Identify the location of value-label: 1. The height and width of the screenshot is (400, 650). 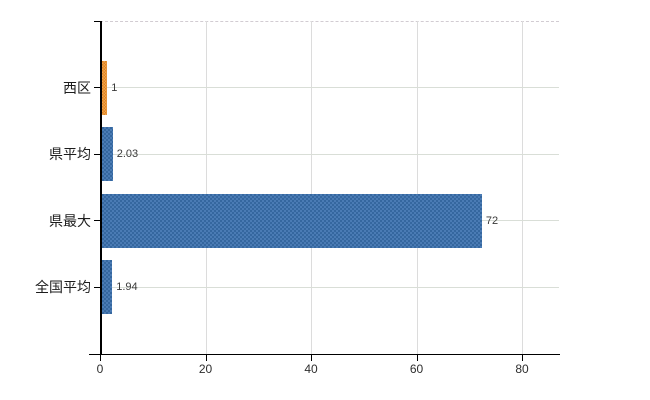
(114, 87).